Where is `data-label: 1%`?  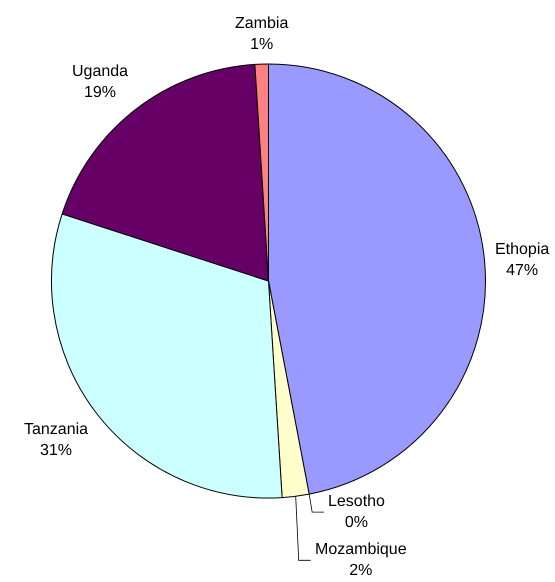
data-label: 1% is located at coordinates (262, 44).